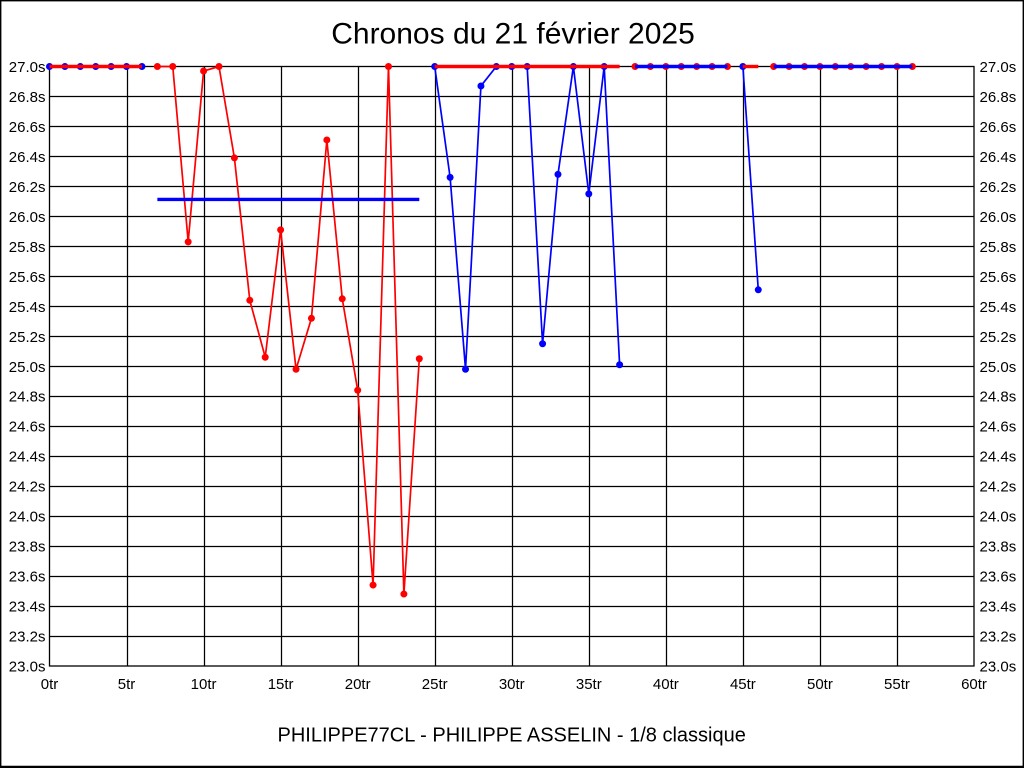 The height and width of the screenshot is (773, 1024). Describe the element at coordinates (820, 684) in the screenshot. I see `svg-text: 50tr` at that location.